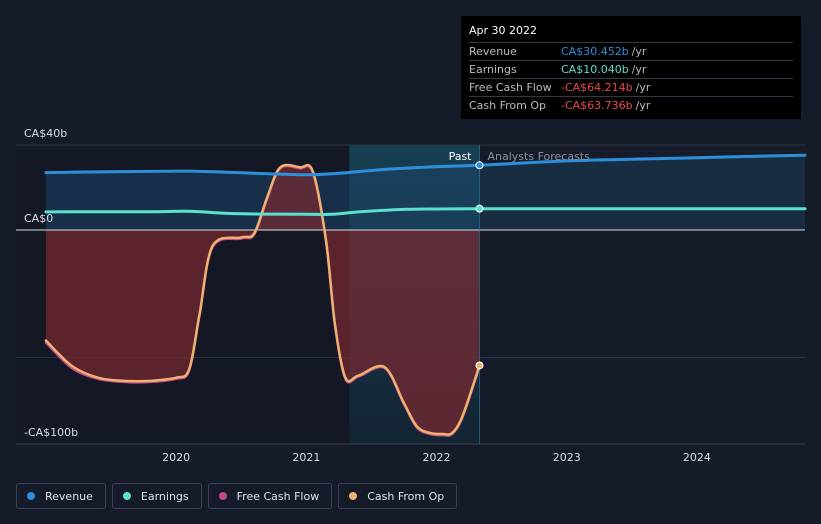  What do you see at coordinates (306, 457) in the screenshot?
I see `x-tick-label: 2021` at bounding box center [306, 457].